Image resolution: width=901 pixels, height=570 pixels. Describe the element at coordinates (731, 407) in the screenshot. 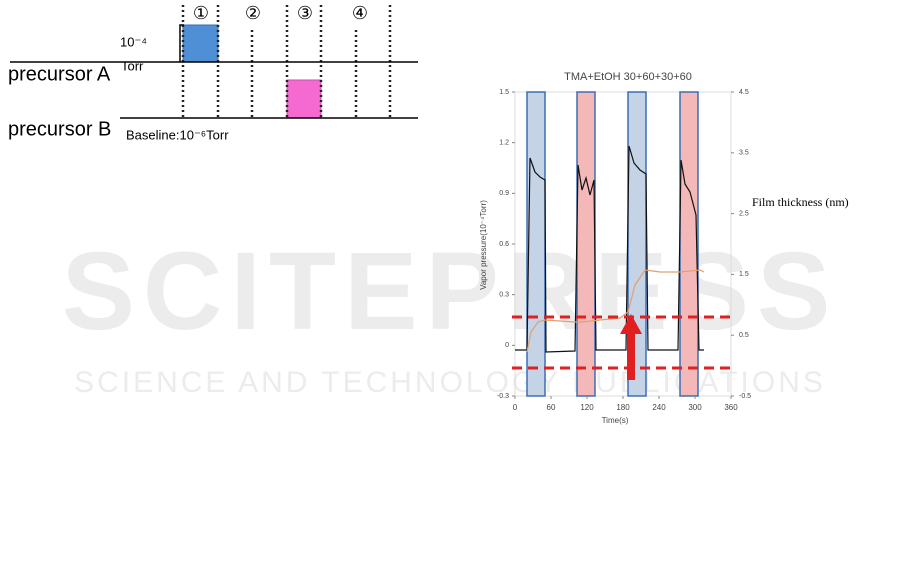

I see `x-tick-label: 360` at that location.